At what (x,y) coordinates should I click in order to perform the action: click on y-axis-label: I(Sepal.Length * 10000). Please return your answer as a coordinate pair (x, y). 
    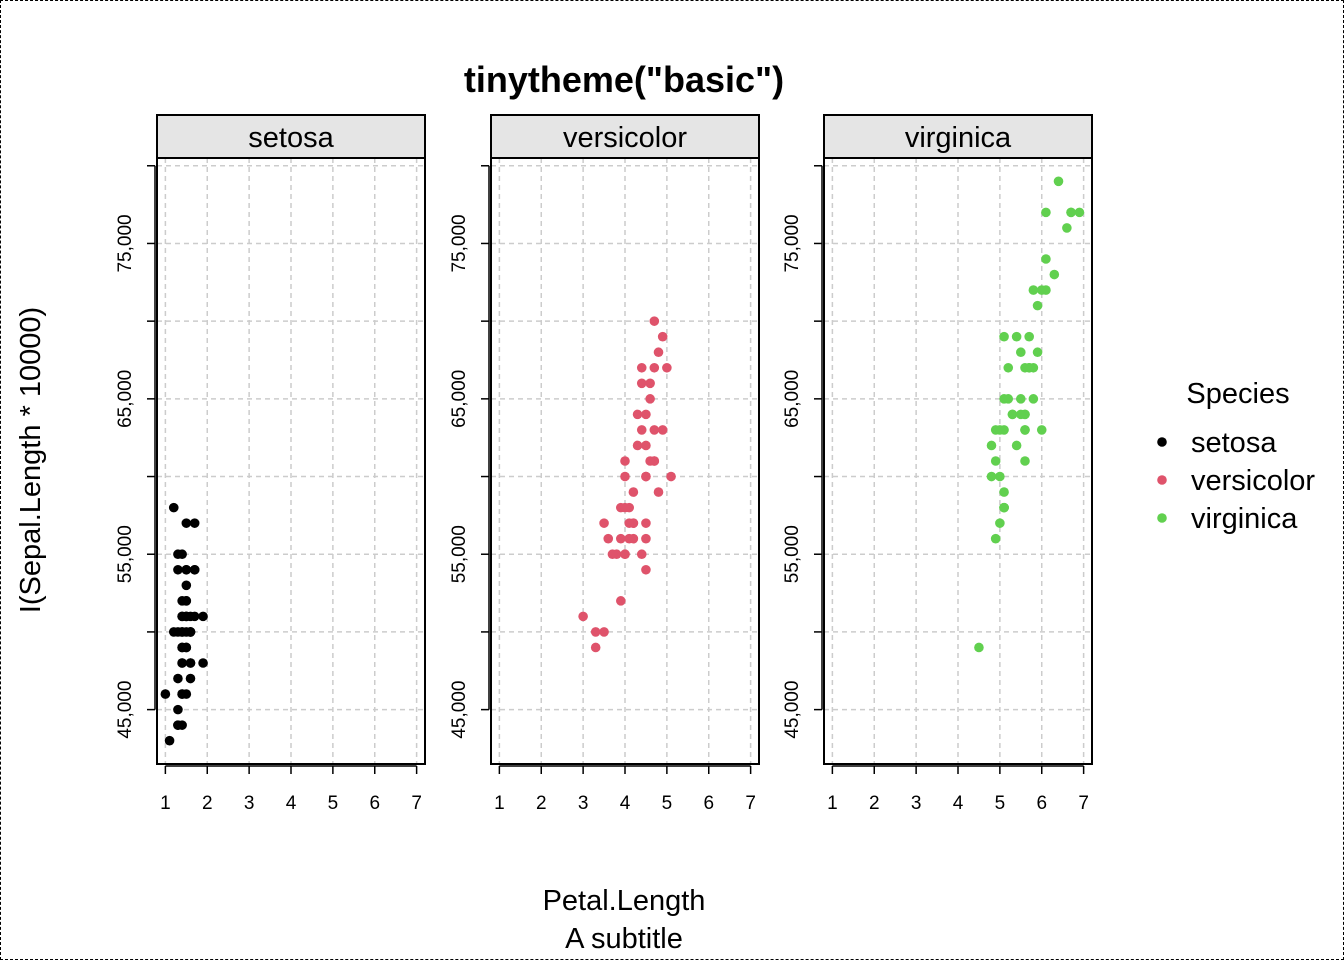
    Looking at the image, I should click on (31, 460).